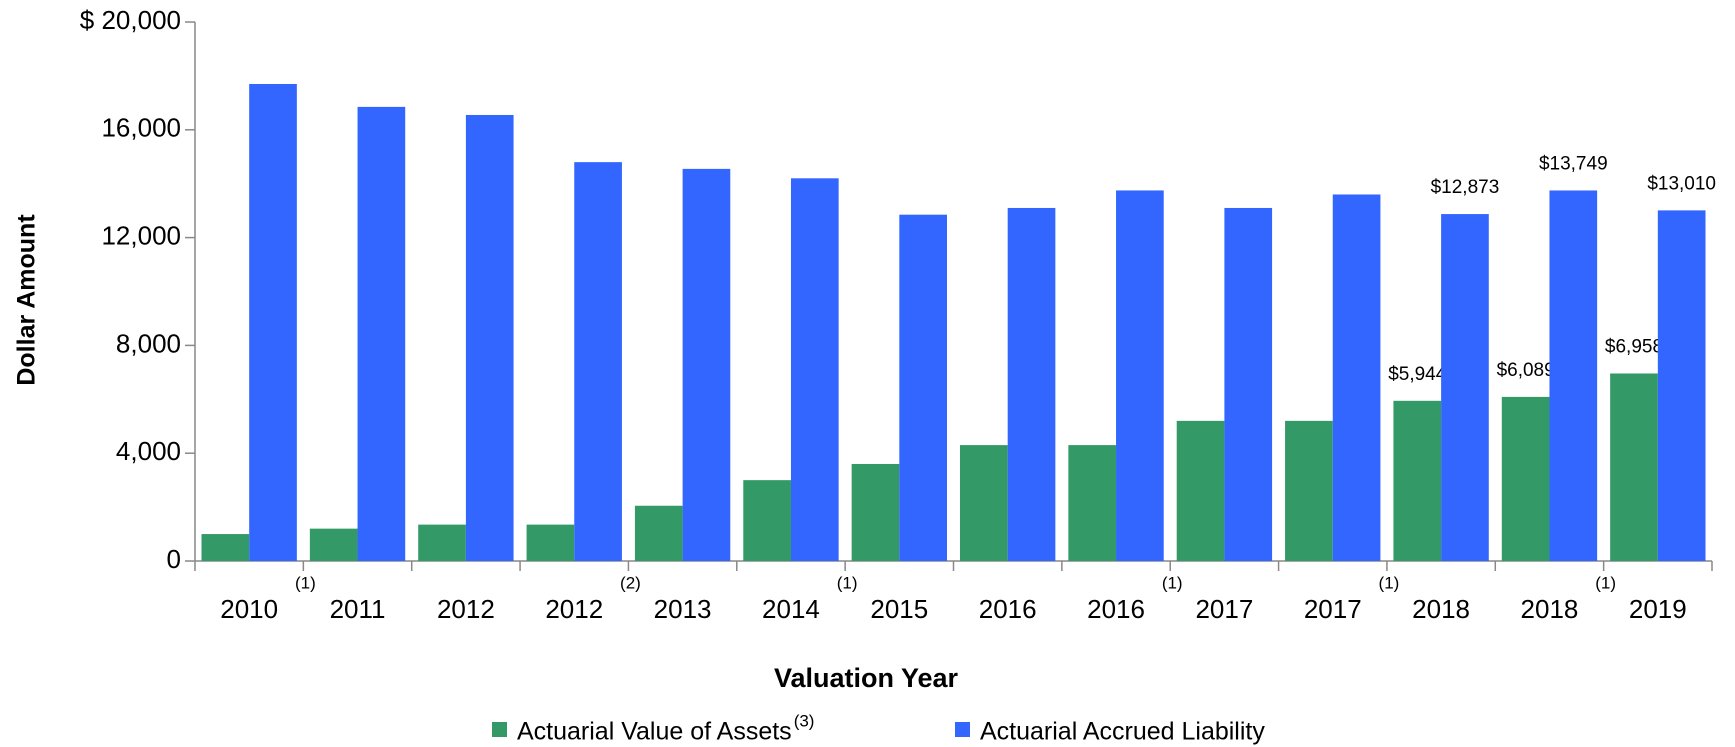  I want to click on x-tick-label: 2015, so click(899, 609).